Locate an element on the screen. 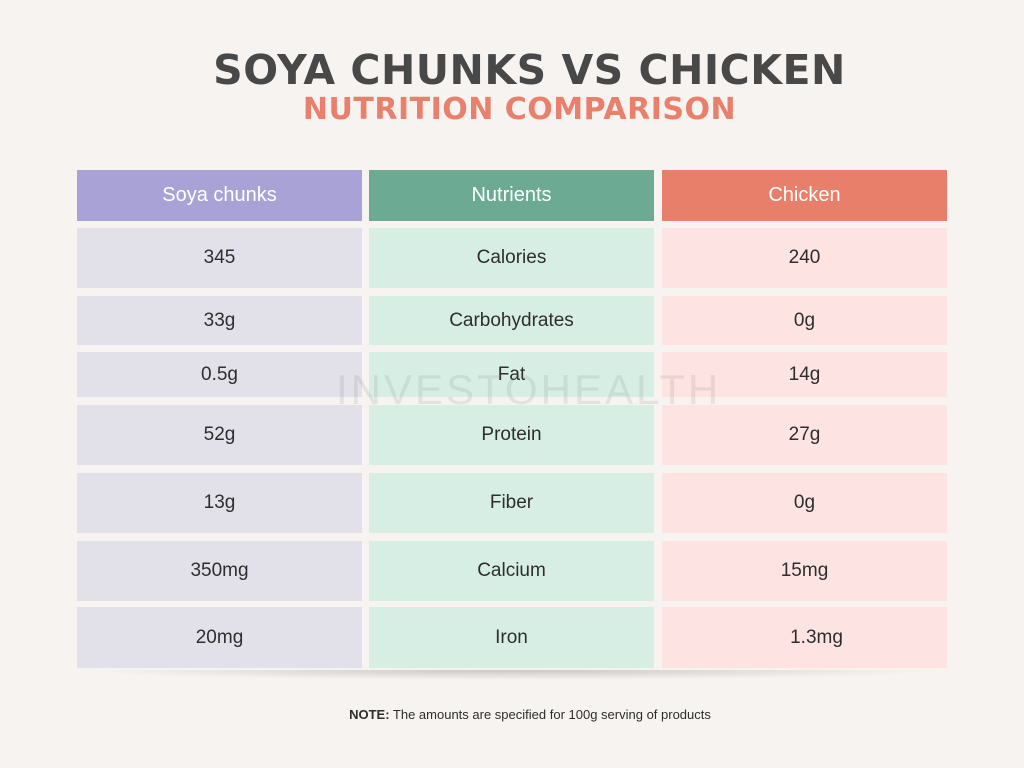 The height and width of the screenshot is (768, 1024). soya-protein-cell: 52g is located at coordinates (219, 435).